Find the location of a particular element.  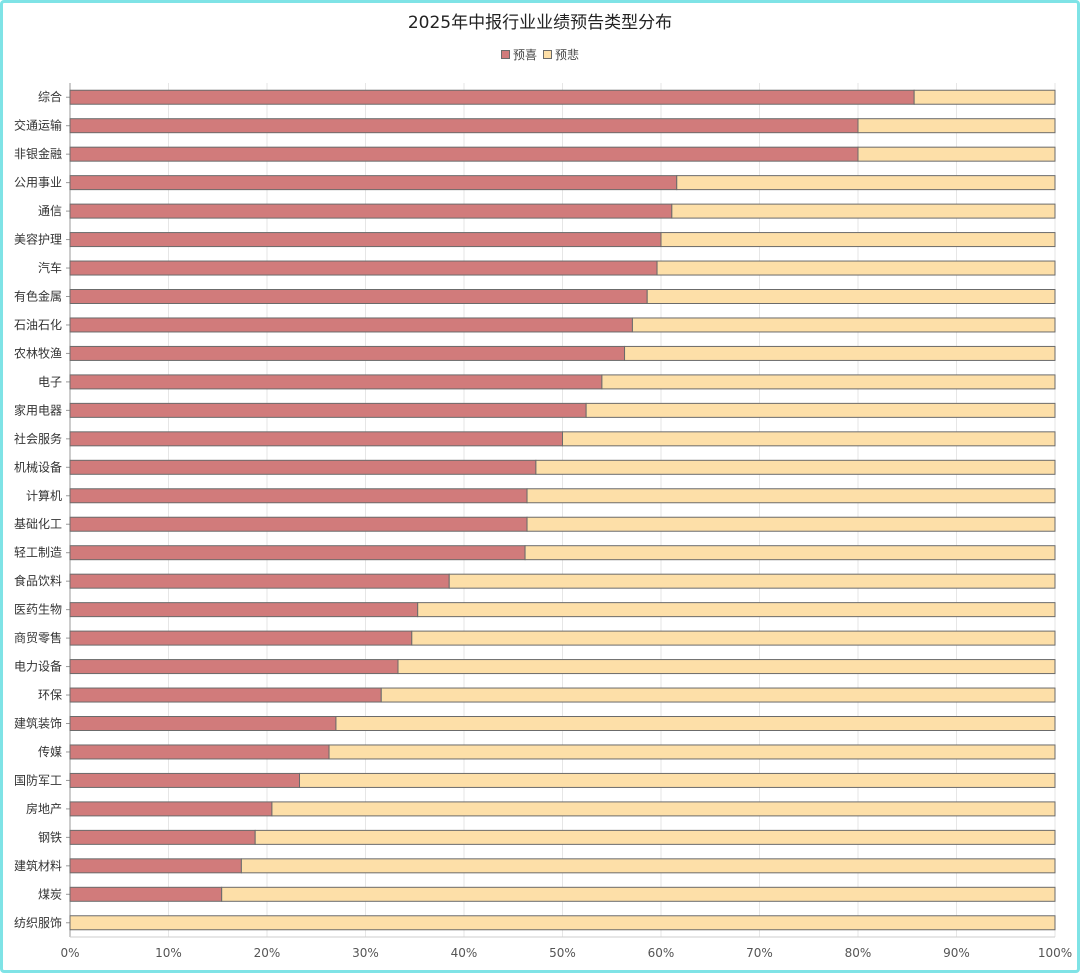

y-category-label: 商贸零售 is located at coordinates (38, 637).